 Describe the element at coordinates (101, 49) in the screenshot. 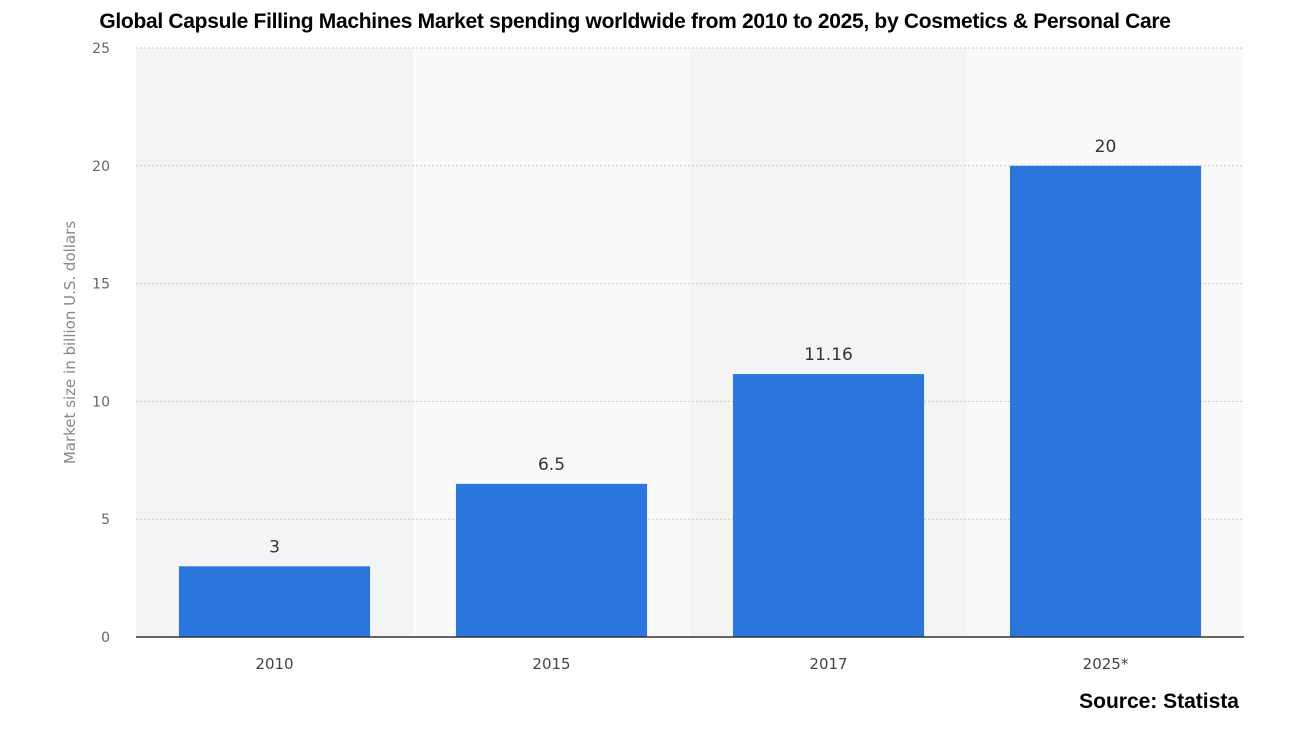

I see `y-tick-label: 25` at that location.